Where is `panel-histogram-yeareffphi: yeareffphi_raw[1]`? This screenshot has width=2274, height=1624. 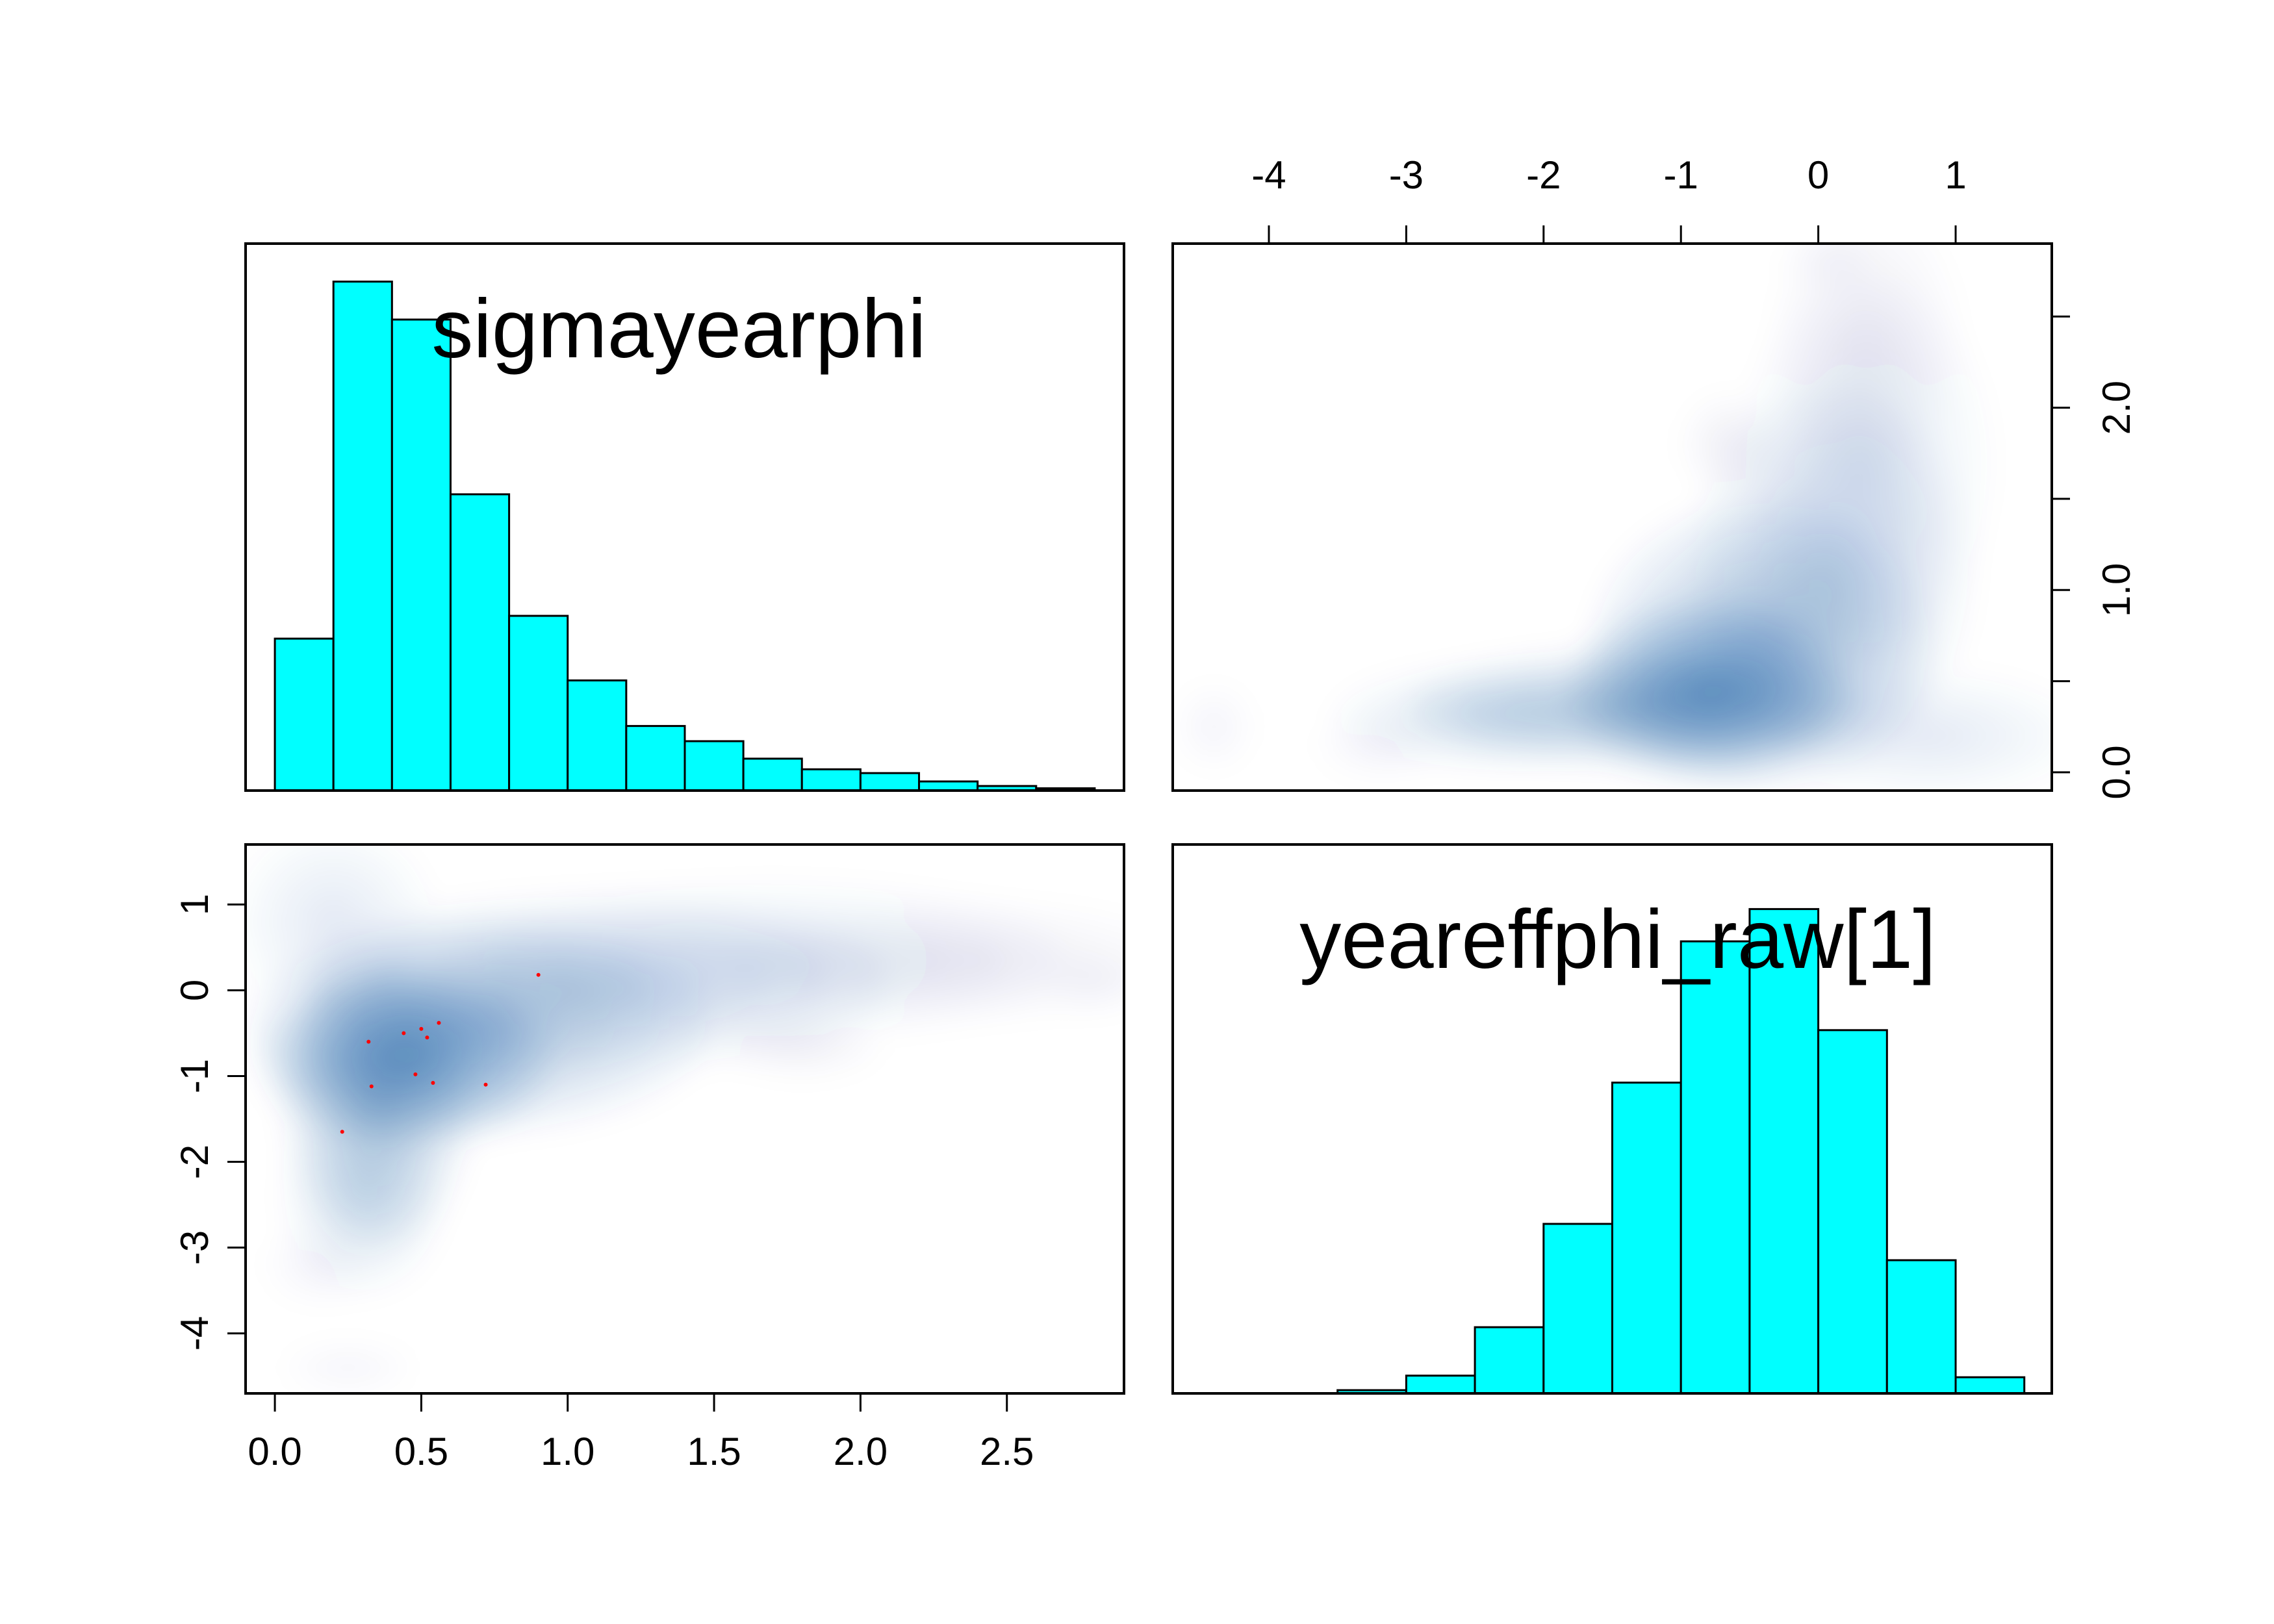 panel-histogram-yeareffphi: yeareffphi_raw[1] is located at coordinates (1612, 1119).